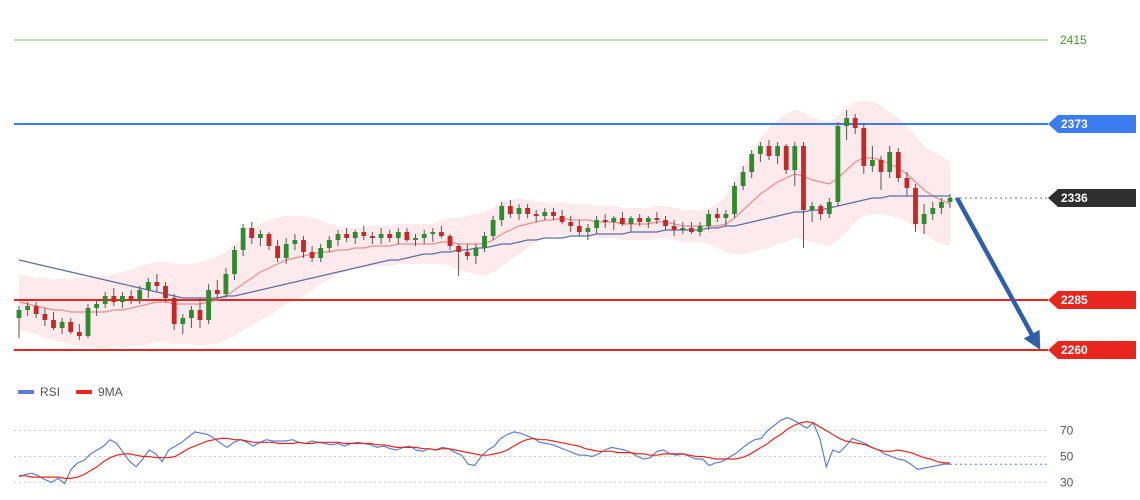 The width and height of the screenshot is (1140, 500). I want to click on rsi-legend: RSI 9MA, so click(70, 392).